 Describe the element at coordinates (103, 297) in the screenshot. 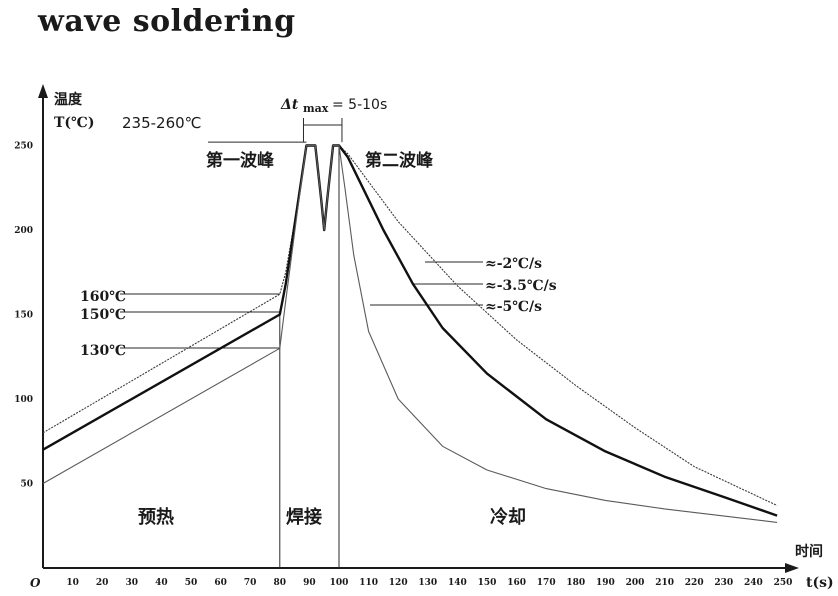

I see `temp-160-label: 160℃` at that location.